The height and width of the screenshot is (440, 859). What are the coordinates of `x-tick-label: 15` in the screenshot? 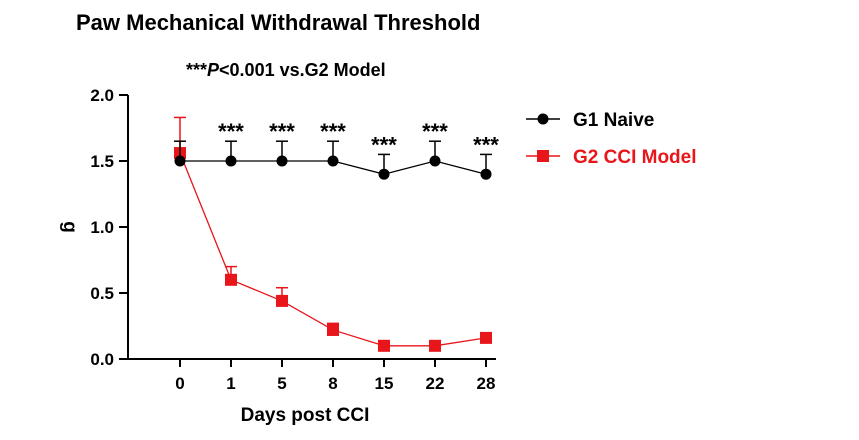 It's located at (384, 383).